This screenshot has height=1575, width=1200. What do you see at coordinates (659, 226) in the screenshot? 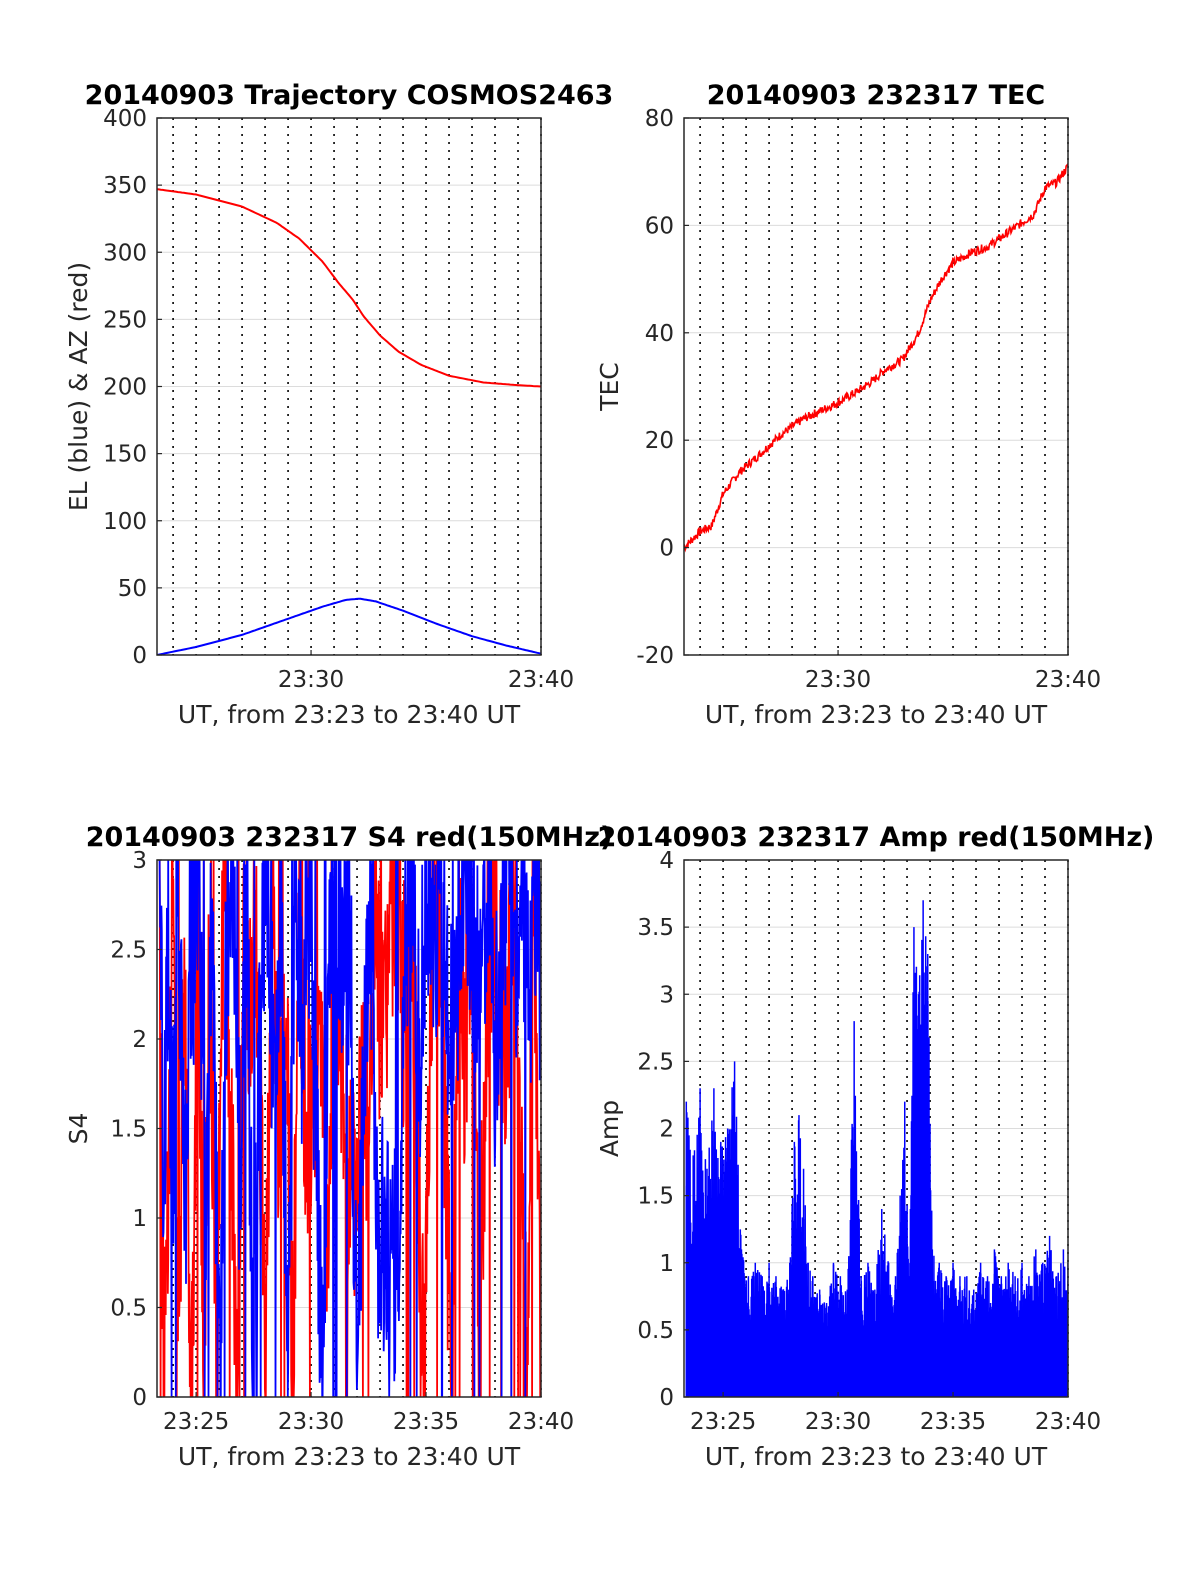
I see `y-tick-label: 60` at bounding box center [659, 226].